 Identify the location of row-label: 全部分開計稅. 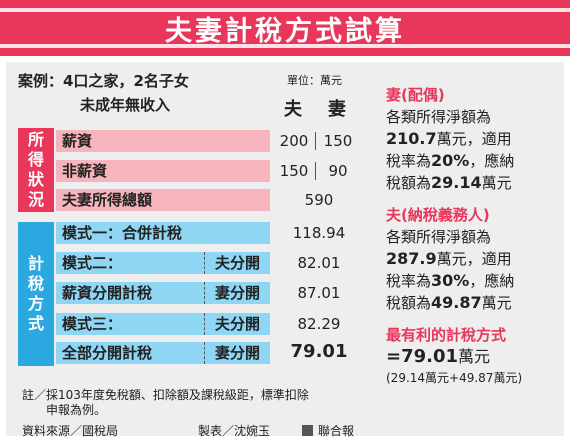
(107, 353).